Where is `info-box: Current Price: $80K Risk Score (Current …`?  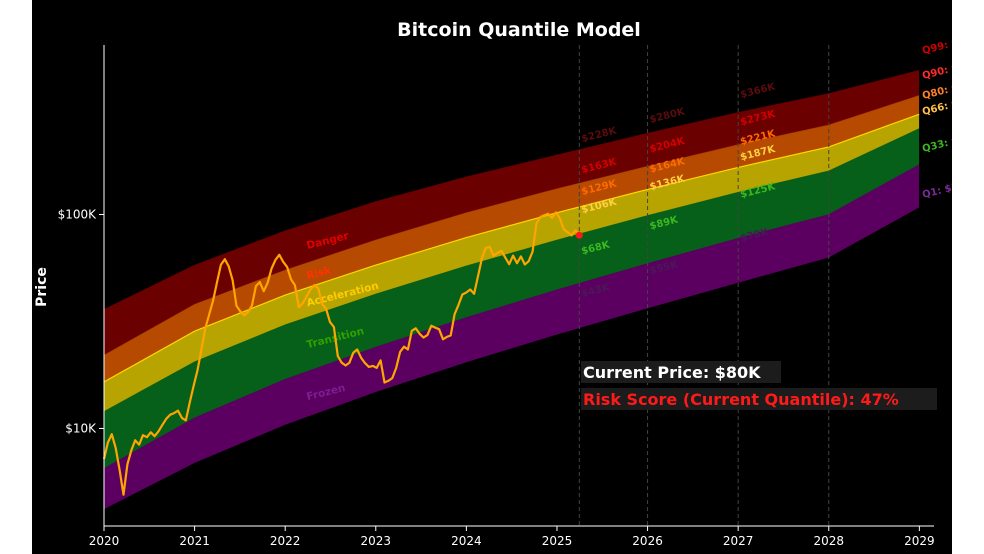 info-box: Current Price: $80K Risk Score (Current … is located at coordinates (759, 385).